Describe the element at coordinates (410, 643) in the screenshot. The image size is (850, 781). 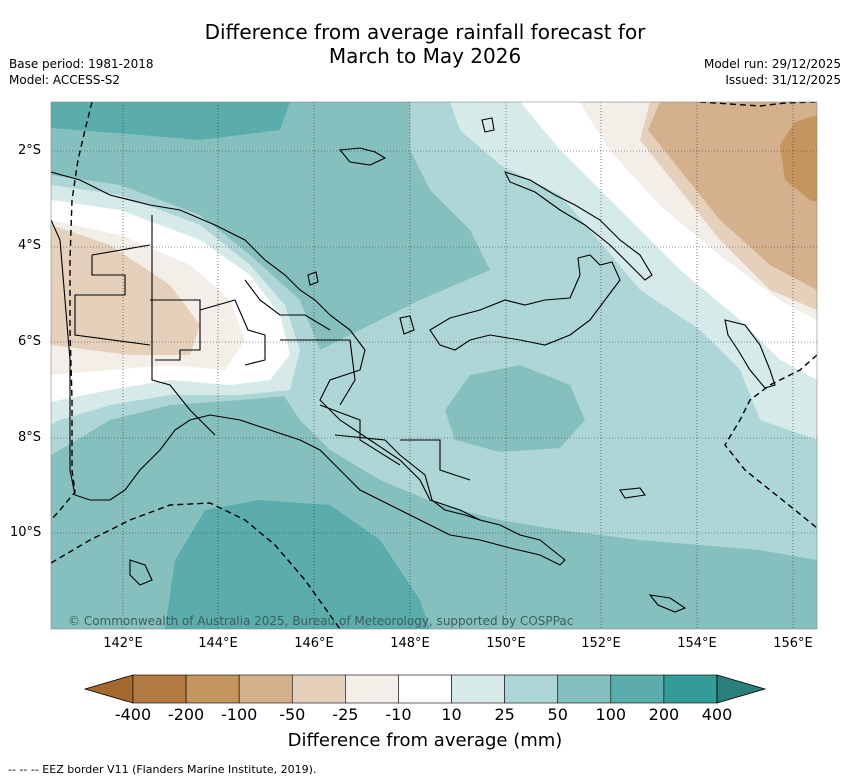
I see `lon-label-148e: 148°E` at that location.